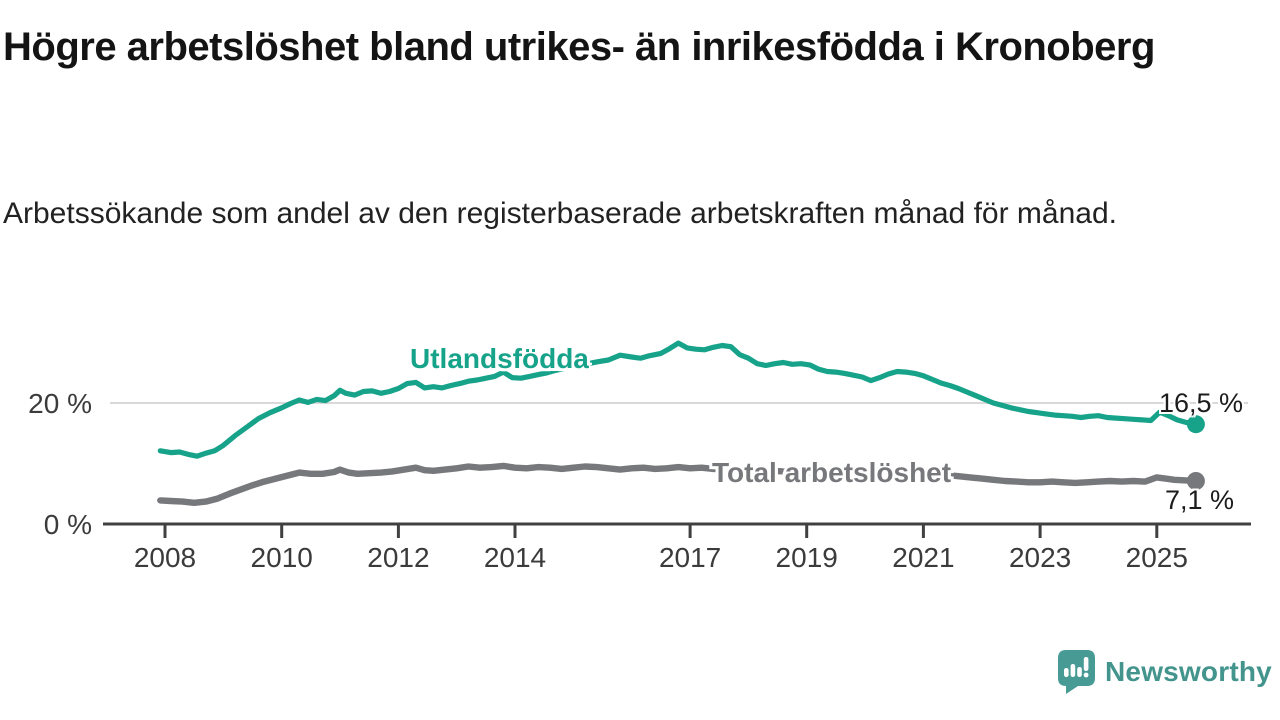  I want to click on y-tick-label-20: 20 %, so click(60, 403).